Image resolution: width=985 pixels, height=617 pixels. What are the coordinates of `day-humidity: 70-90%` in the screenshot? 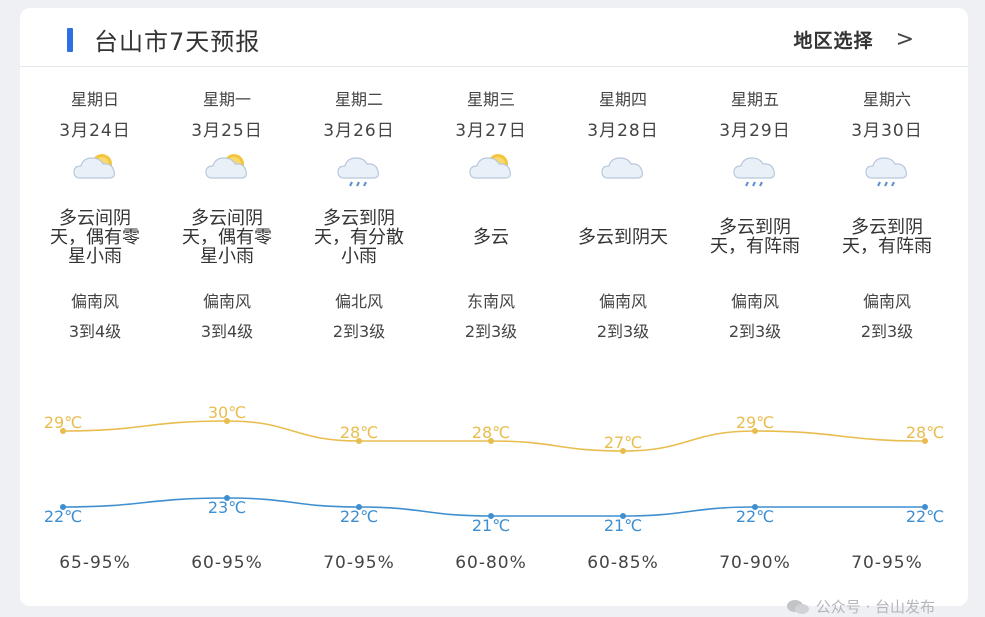 It's located at (755, 563).